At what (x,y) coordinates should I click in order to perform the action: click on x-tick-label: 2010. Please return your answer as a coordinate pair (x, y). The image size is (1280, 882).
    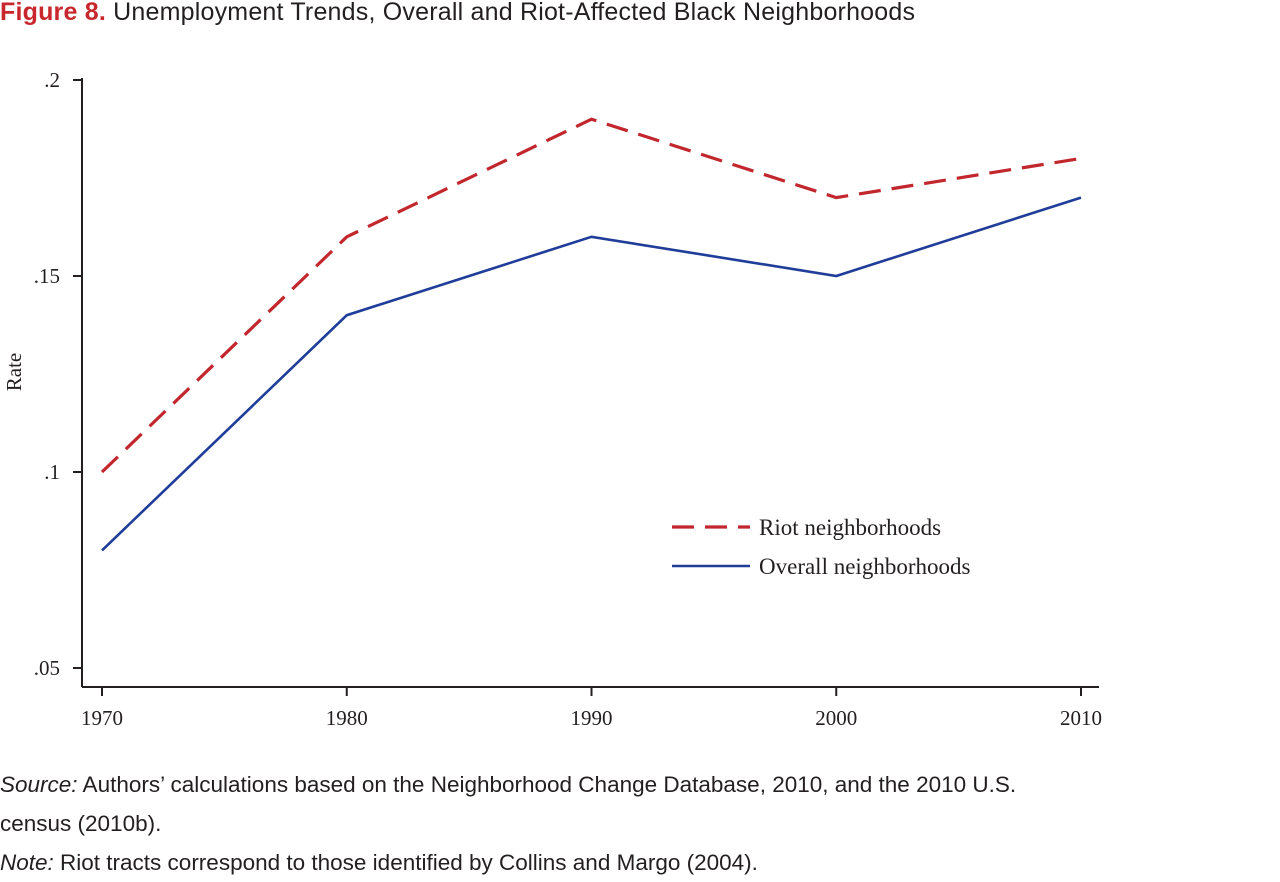
    Looking at the image, I should click on (1081, 718).